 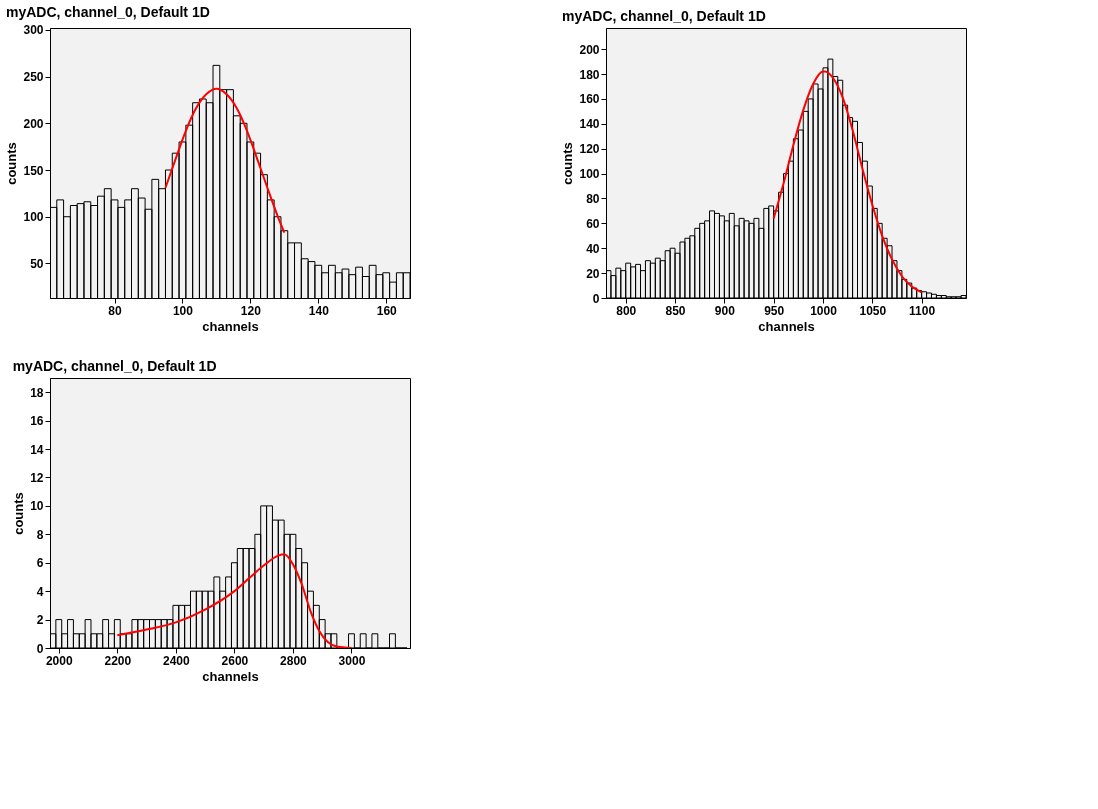 I want to click on y-tick-label: 50, so click(x=37, y=263).